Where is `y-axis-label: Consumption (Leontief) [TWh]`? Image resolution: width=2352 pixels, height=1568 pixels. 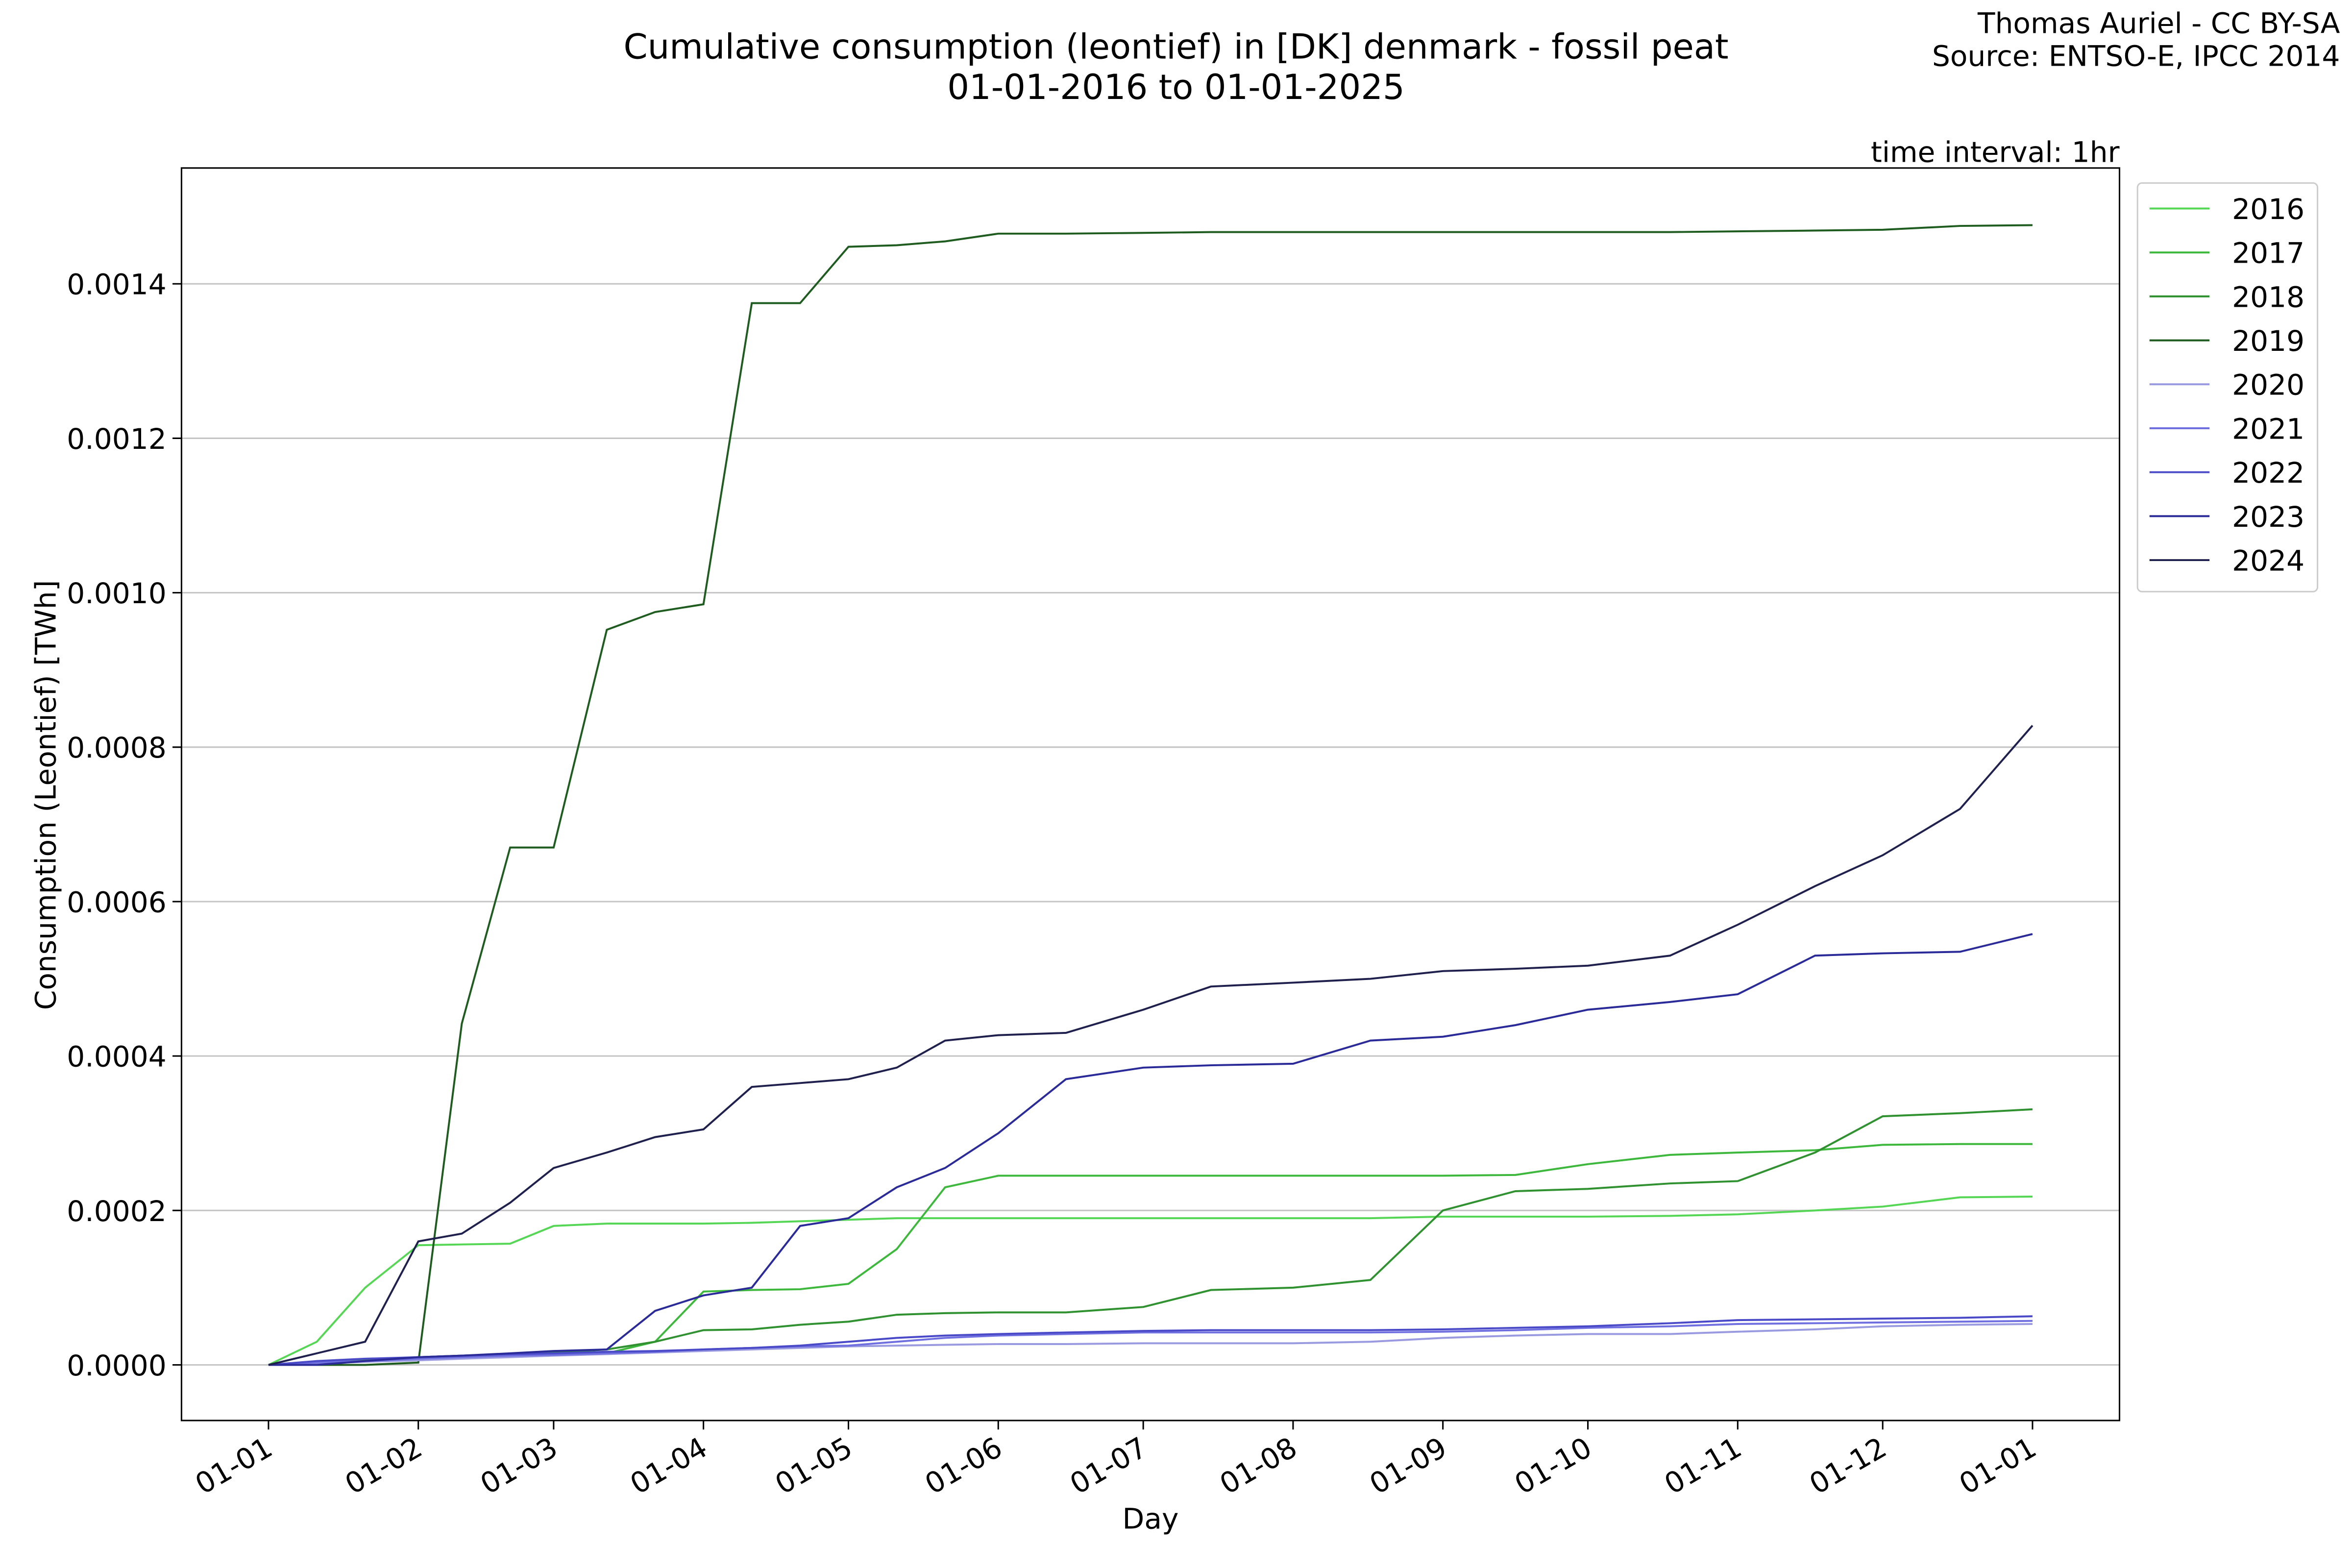 y-axis-label: Consumption (Leontief) [TWh] is located at coordinates (45, 795).